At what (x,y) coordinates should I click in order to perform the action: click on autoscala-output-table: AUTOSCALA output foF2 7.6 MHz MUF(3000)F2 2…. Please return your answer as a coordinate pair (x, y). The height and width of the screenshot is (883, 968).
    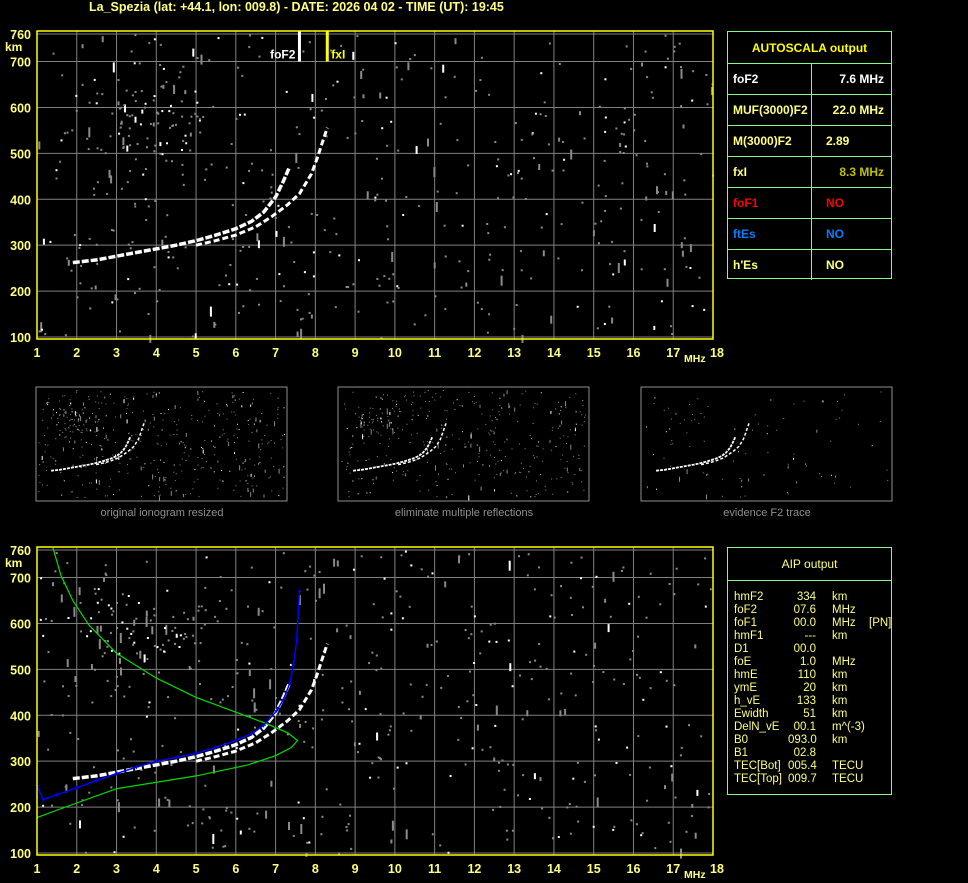
    Looking at the image, I should click on (809, 155).